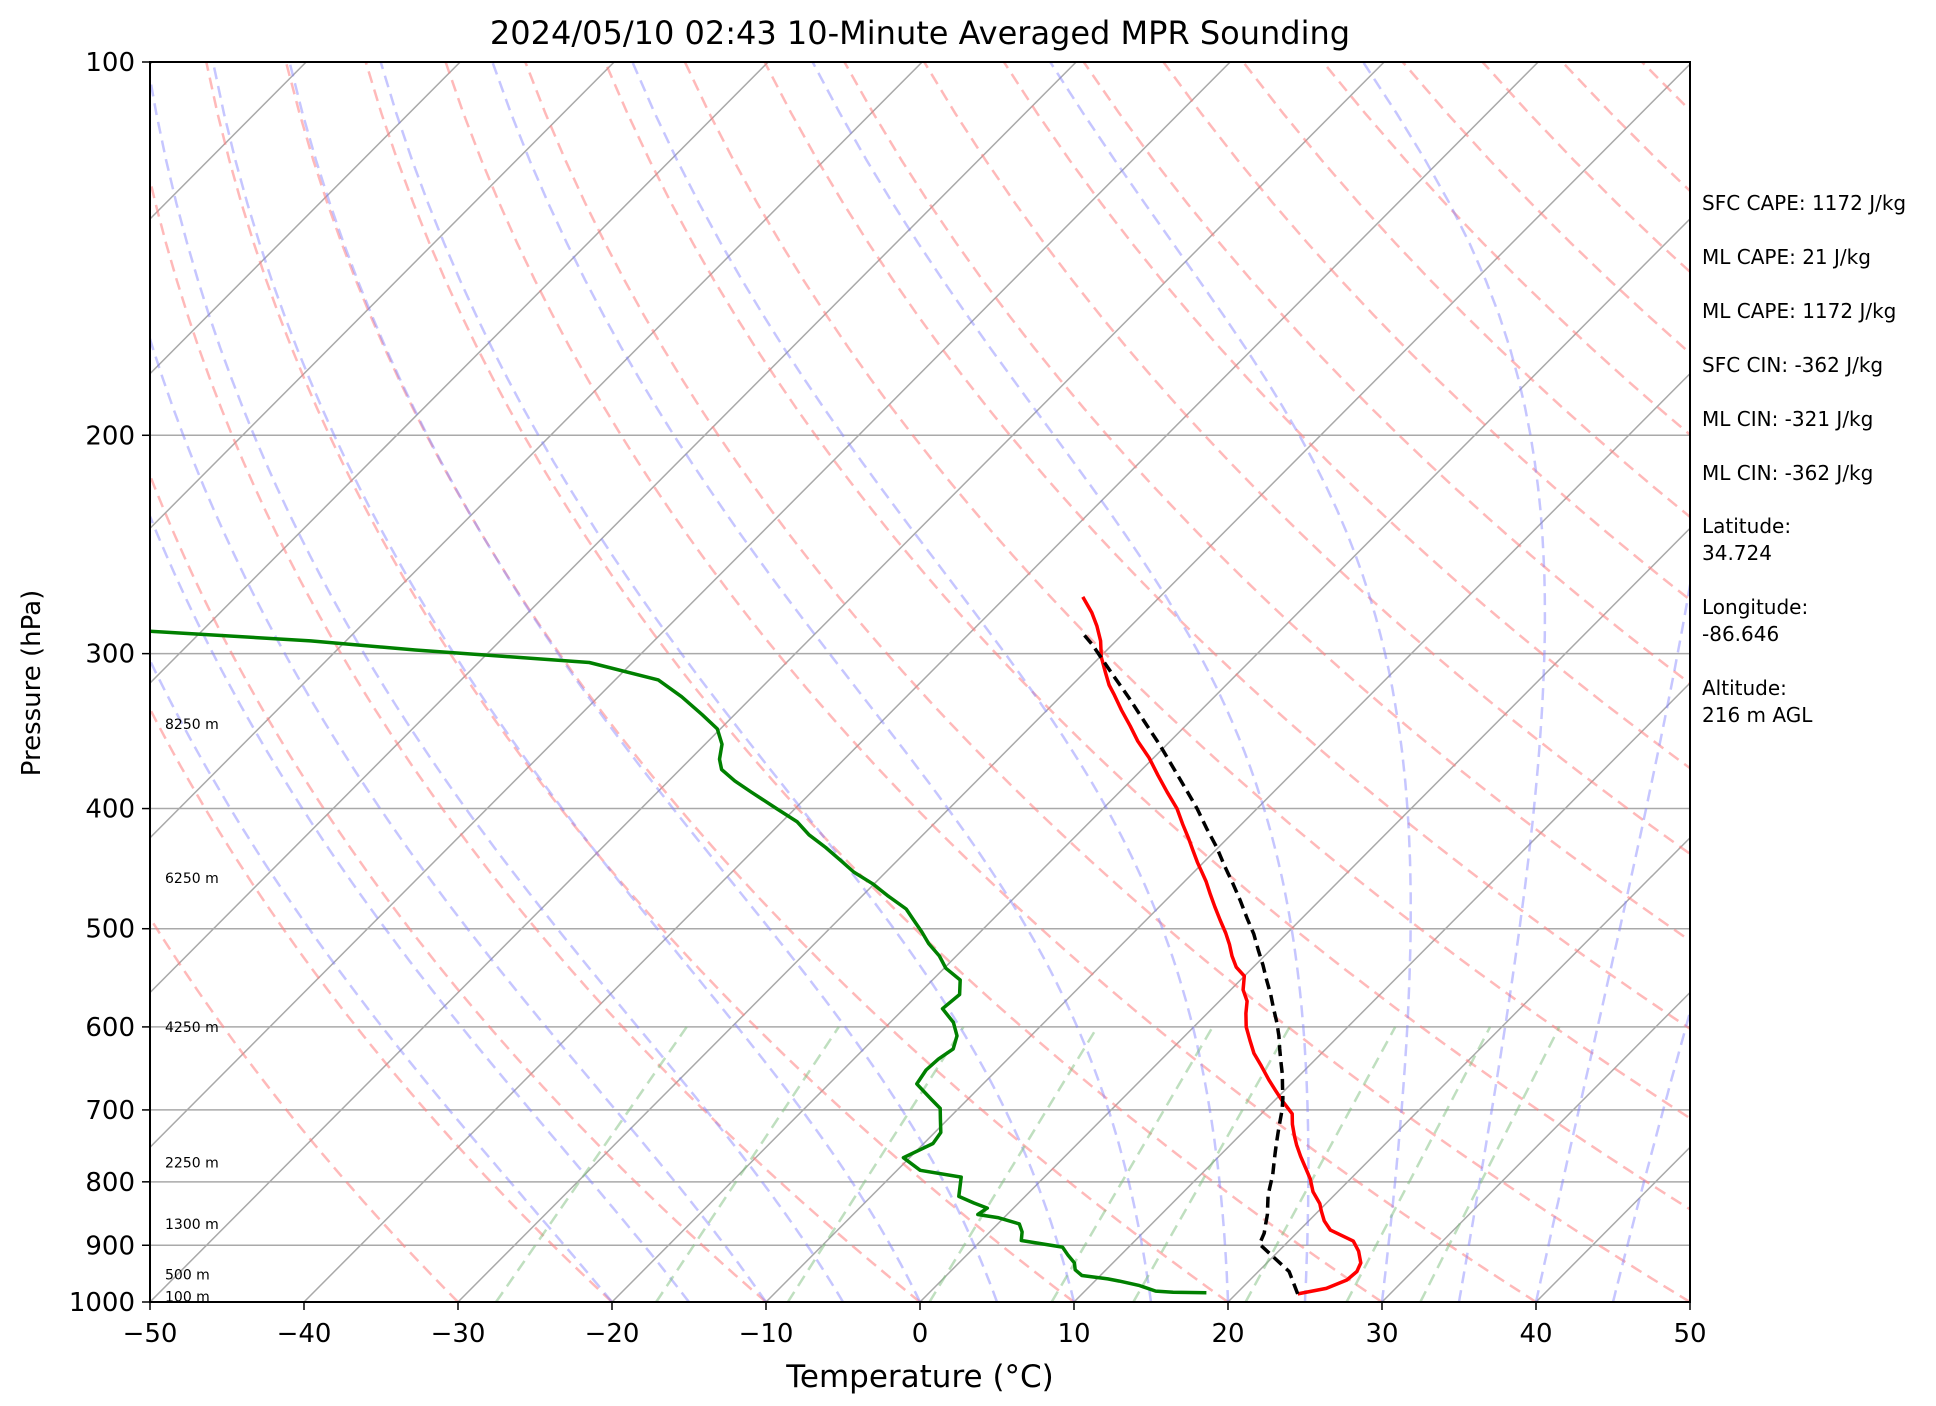  I want to click on station-info-value: 216 m AGL, so click(1757, 715).